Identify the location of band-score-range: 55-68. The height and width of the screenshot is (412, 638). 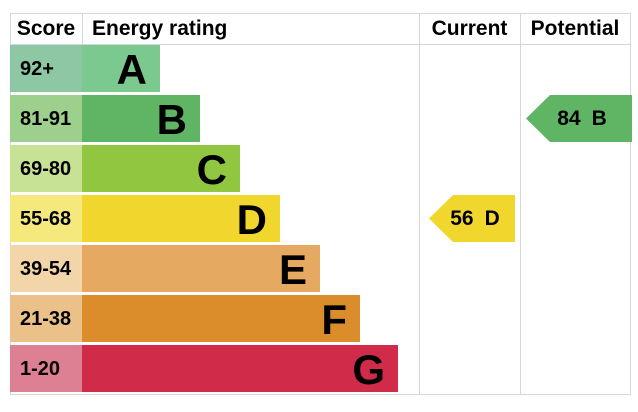
(46, 218).